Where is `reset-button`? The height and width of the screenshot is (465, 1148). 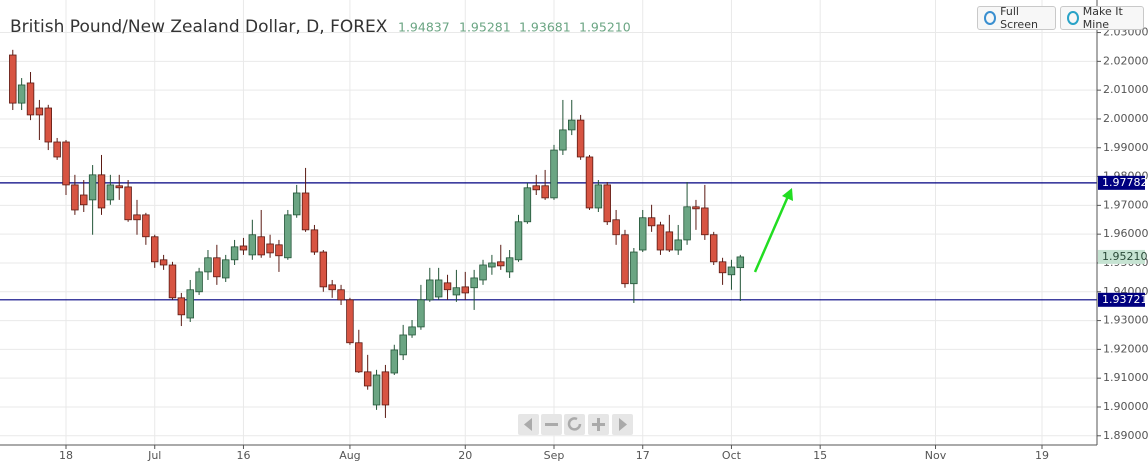
reset-button is located at coordinates (574, 424).